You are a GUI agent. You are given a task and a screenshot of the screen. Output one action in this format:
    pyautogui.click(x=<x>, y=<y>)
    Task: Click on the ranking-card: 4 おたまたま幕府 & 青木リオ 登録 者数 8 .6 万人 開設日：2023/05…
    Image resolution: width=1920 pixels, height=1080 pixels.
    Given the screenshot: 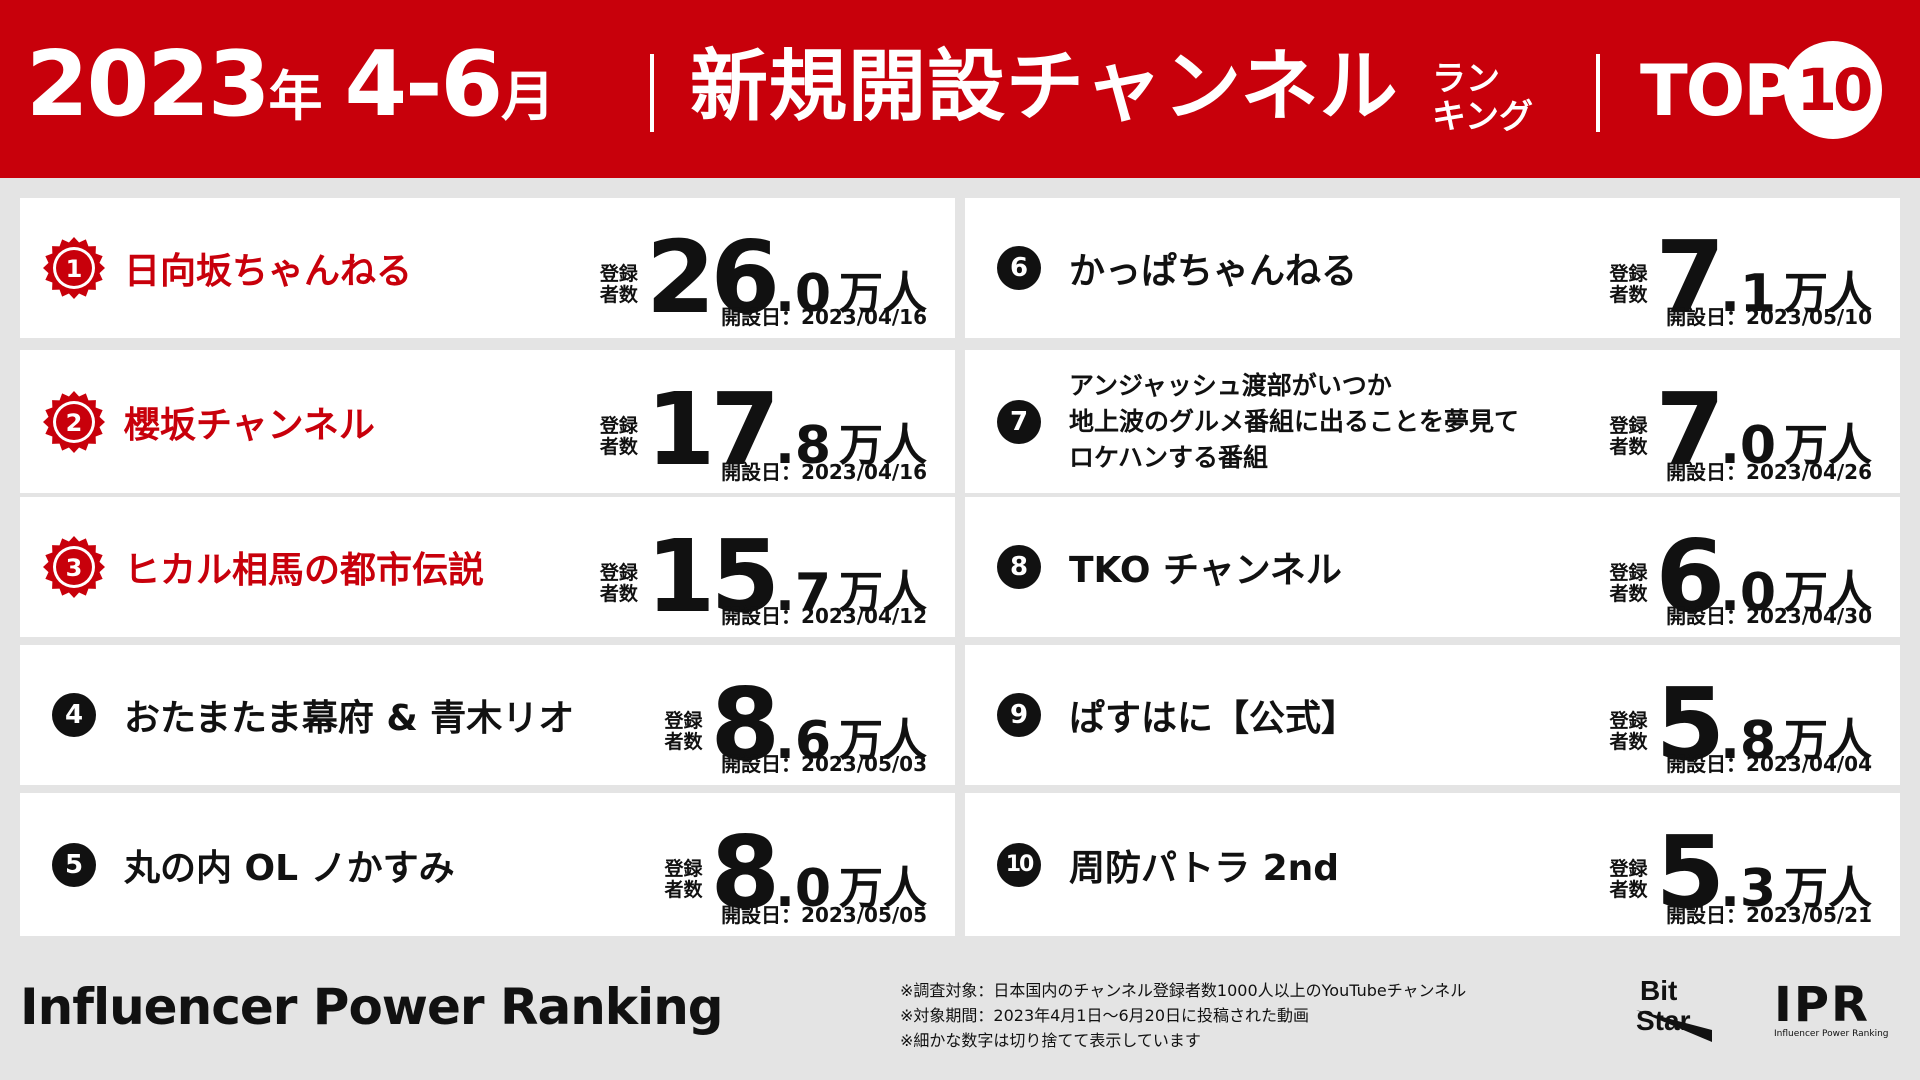 What is the action you would take?
    pyautogui.click(x=487, y=715)
    